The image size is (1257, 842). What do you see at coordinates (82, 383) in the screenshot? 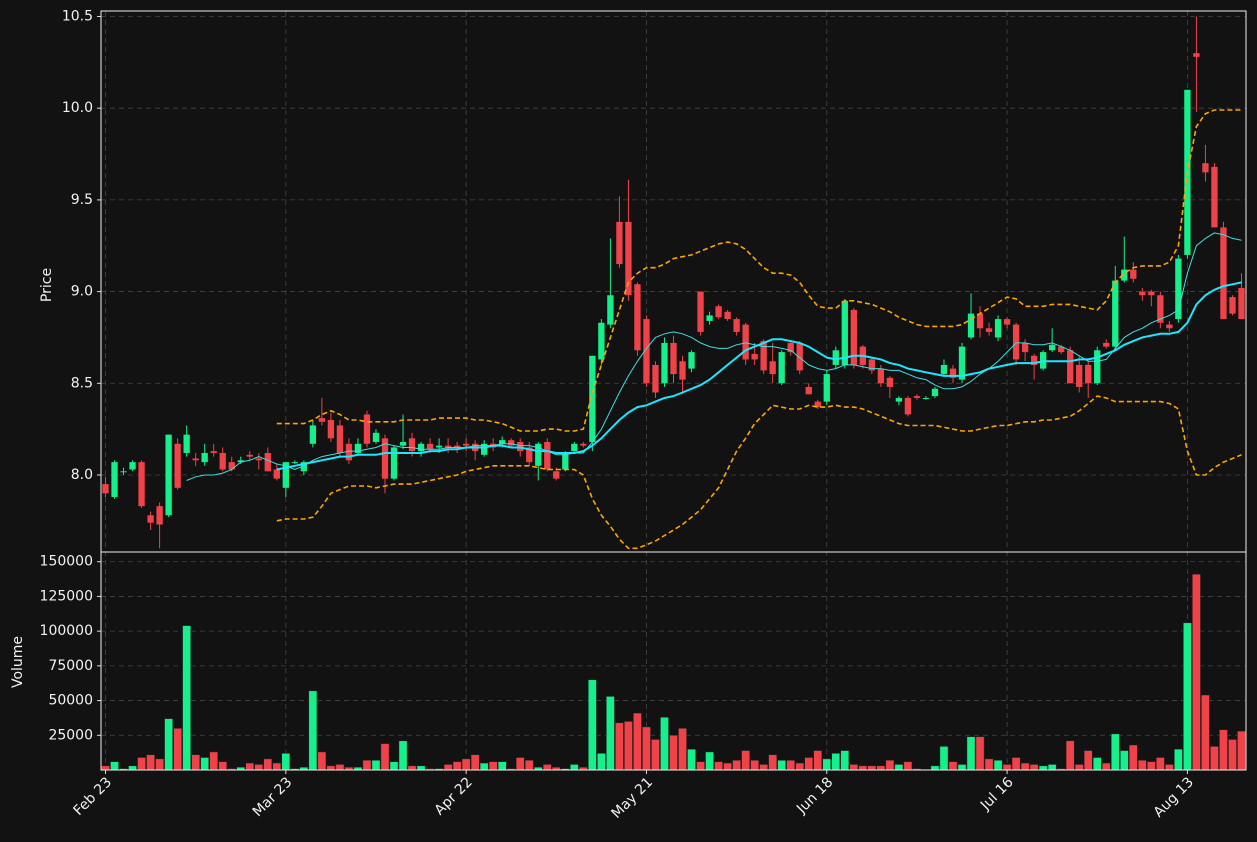
I see `y-tick-label: 8.5` at bounding box center [82, 383].